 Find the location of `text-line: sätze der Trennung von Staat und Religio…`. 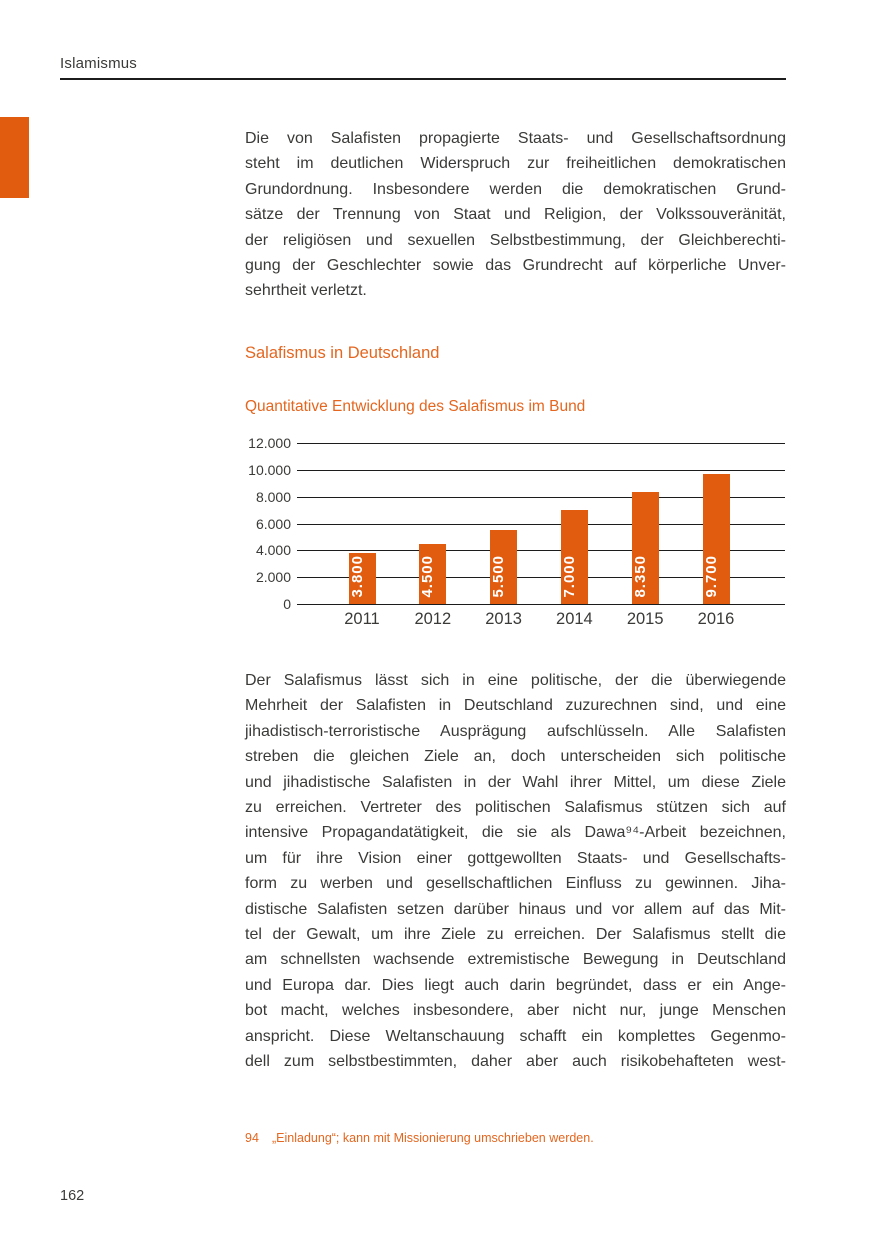

text-line: sätze der Trennung von Staat und Religio… is located at coordinates (515, 215).